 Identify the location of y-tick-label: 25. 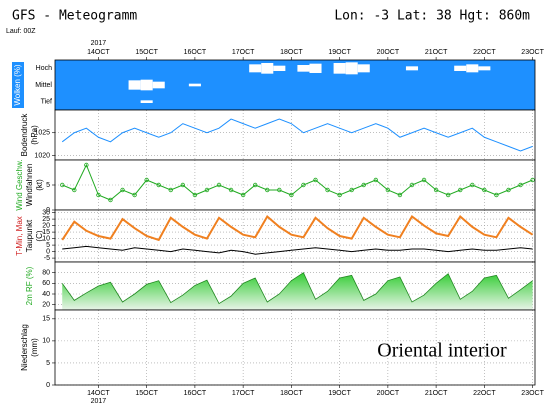
(46, 219).